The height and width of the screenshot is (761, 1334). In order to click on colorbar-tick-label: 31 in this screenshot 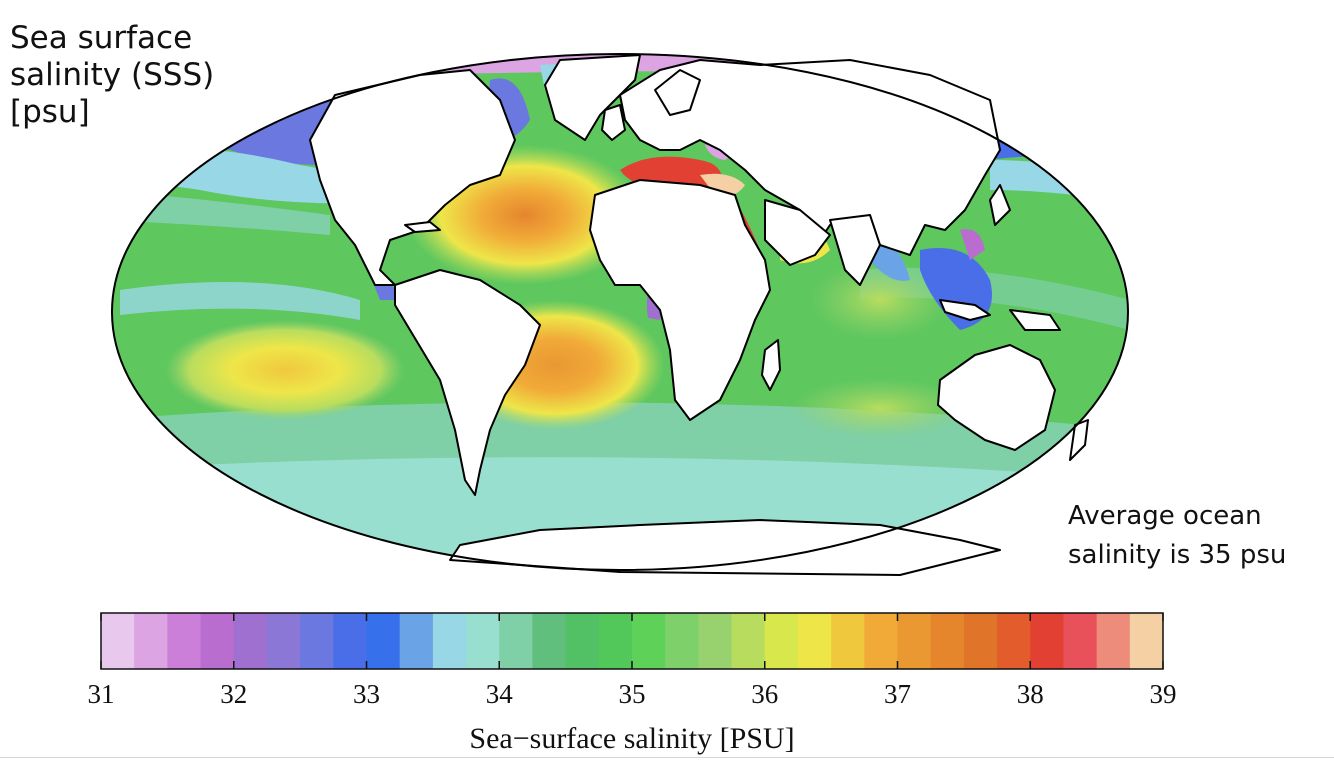, I will do `click(101, 694)`.